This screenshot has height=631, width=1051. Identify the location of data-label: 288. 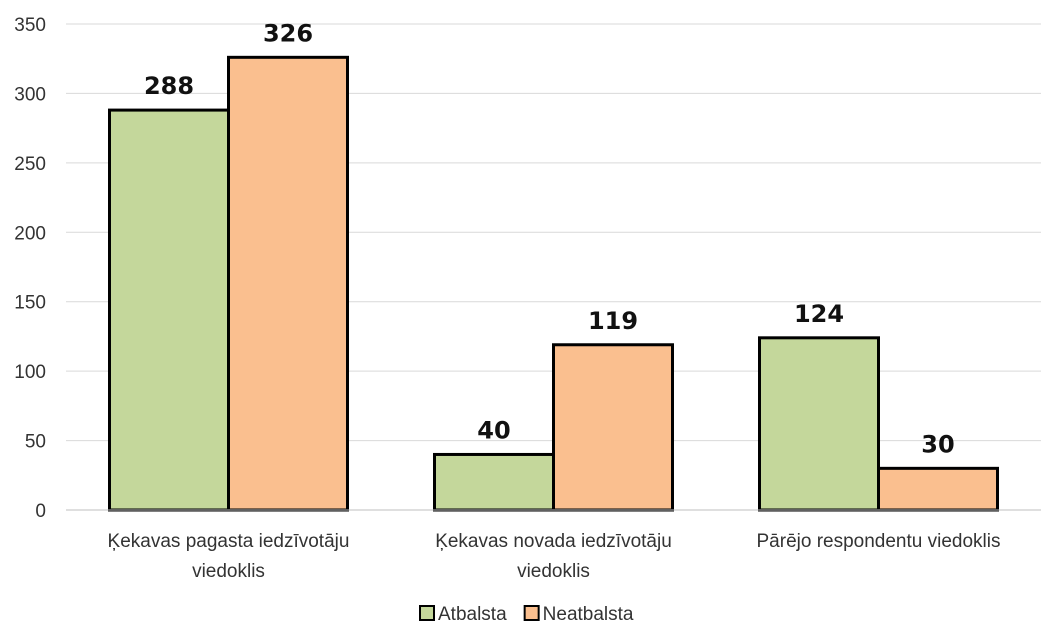
(169, 86).